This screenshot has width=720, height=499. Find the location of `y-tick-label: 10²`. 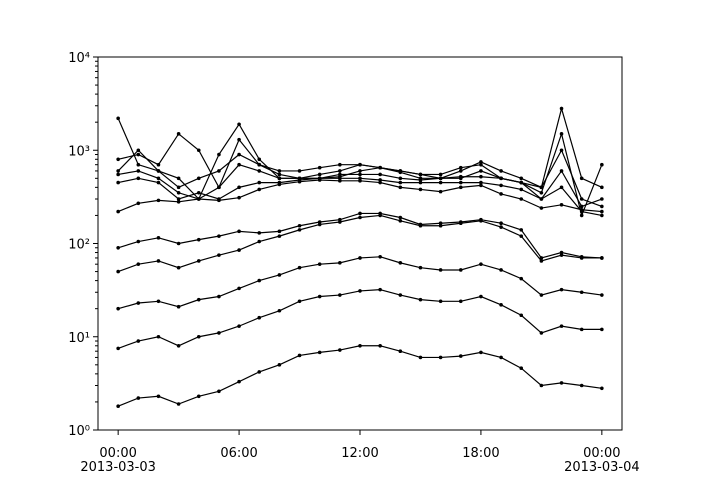

y-tick-label: 10² is located at coordinates (79, 245).